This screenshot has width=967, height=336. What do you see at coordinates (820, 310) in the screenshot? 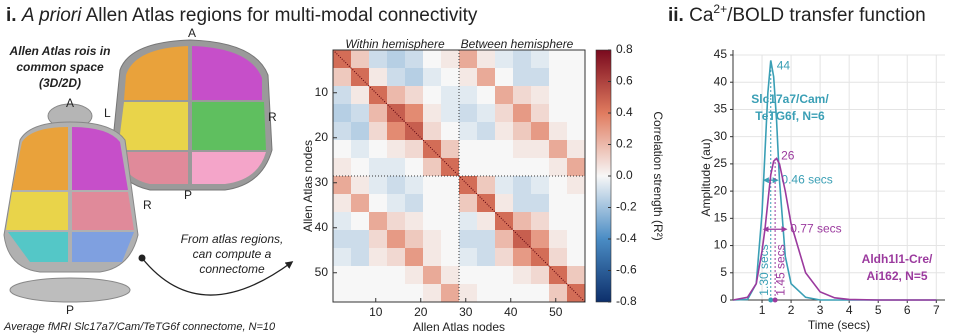
I see `x-tick-label: 3` at bounding box center [820, 310].